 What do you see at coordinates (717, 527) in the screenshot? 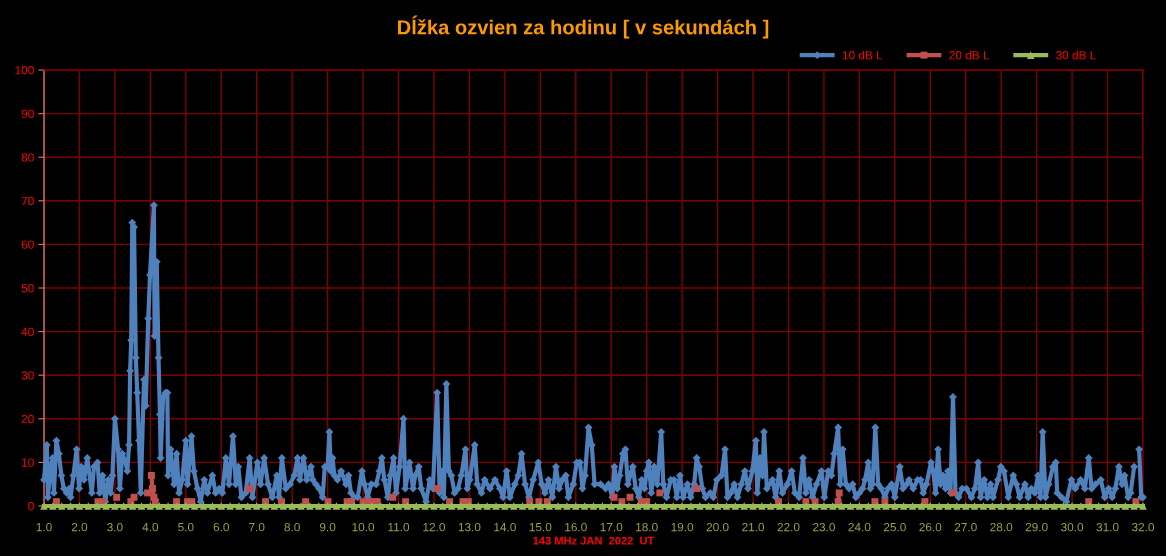
I see `x-tick-label: 20.0` at bounding box center [717, 527].